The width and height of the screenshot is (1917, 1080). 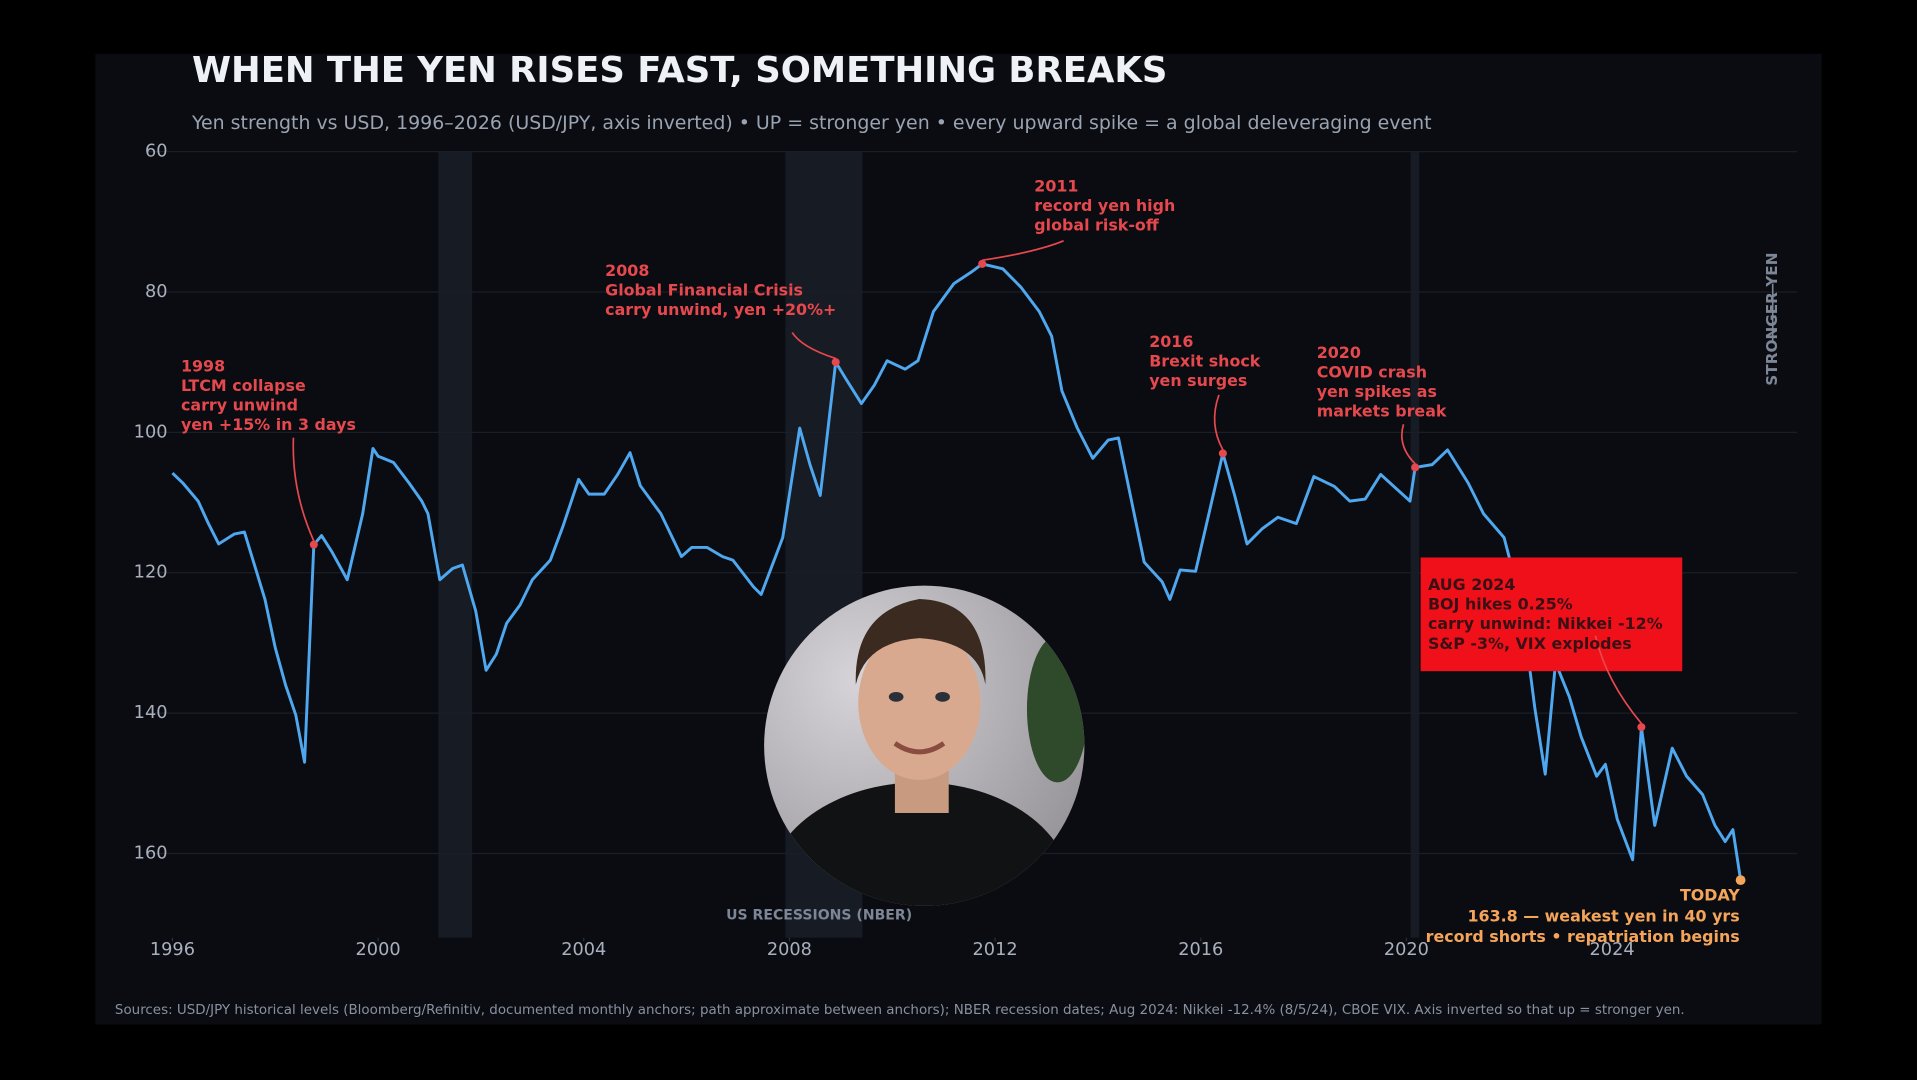 I want to click on annotation-text: LTCM collapse, so click(x=243, y=385).